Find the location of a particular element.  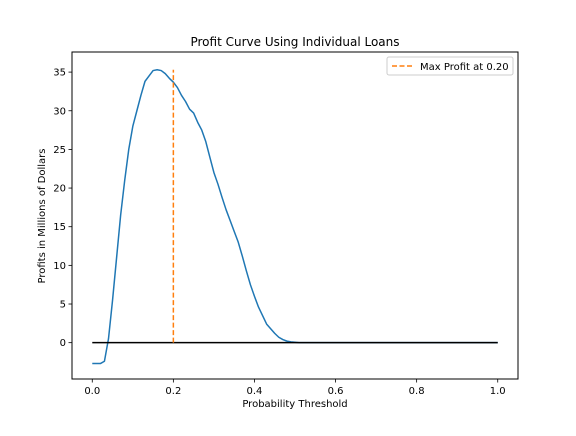

x-tick-label: 0.4 is located at coordinates (255, 391).